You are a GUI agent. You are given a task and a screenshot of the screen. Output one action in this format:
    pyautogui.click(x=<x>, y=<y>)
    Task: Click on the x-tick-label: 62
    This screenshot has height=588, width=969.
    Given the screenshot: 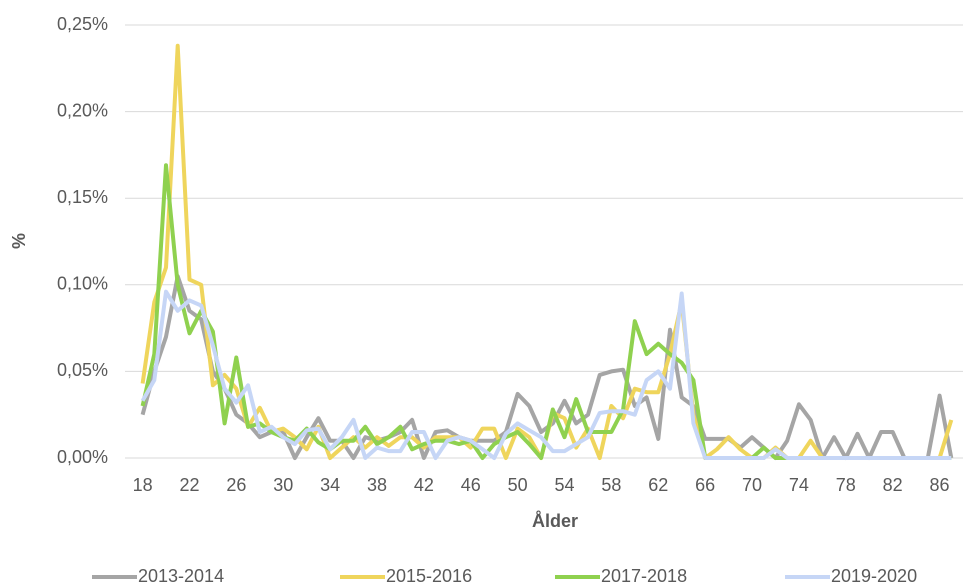 What is the action you would take?
    pyautogui.click(x=658, y=485)
    